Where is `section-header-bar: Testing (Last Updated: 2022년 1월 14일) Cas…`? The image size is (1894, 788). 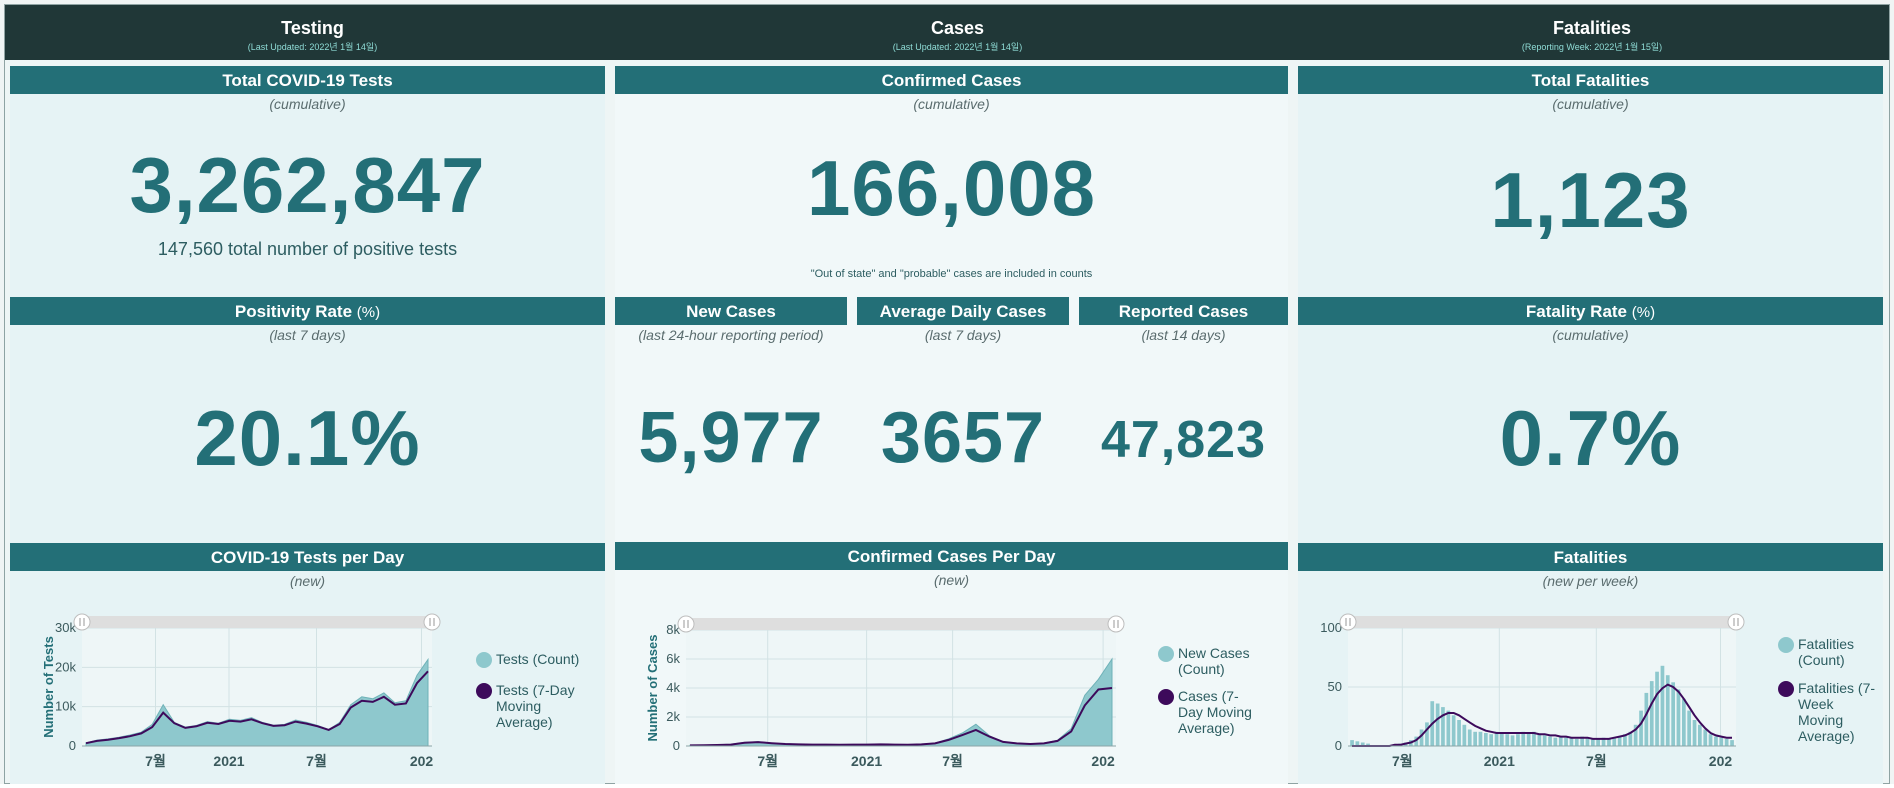
section-header-bar: Testing (Last Updated: 2022년 1월 14일) Cas… is located at coordinates (947, 32).